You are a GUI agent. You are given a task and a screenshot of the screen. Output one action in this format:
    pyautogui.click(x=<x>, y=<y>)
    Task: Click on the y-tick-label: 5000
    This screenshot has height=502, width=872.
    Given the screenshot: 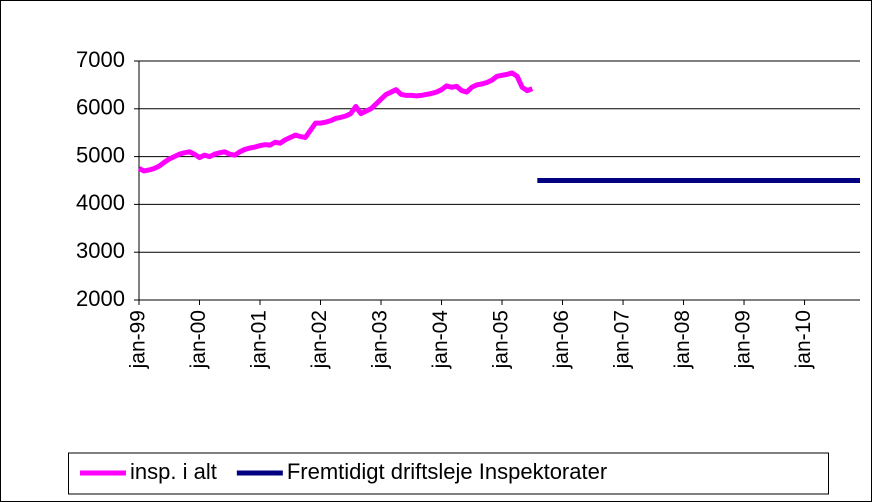 What is the action you would take?
    pyautogui.click(x=100, y=154)
    